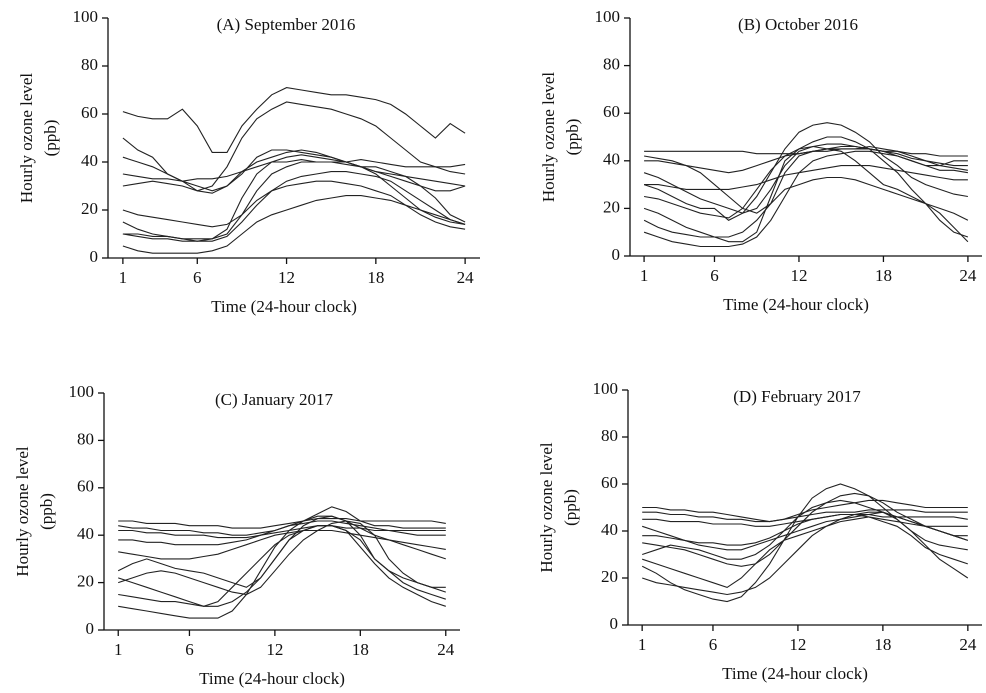  I want to click on panel-title: (D) February 2017, so click(797, 396).